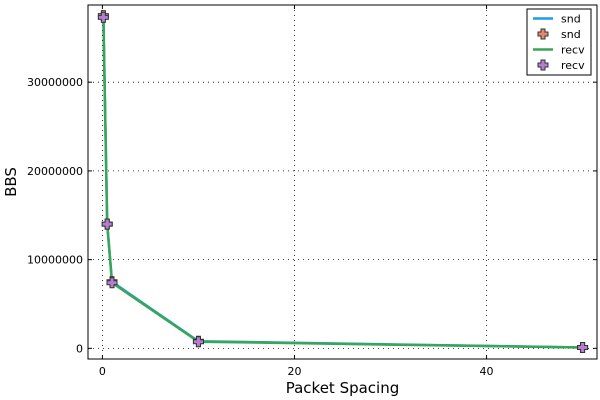 The width and height of the screenshot is (600, 400). Describe the element at coordinates (487, 371) in the screenshot. I see `x-tick-label: 40` at that location.